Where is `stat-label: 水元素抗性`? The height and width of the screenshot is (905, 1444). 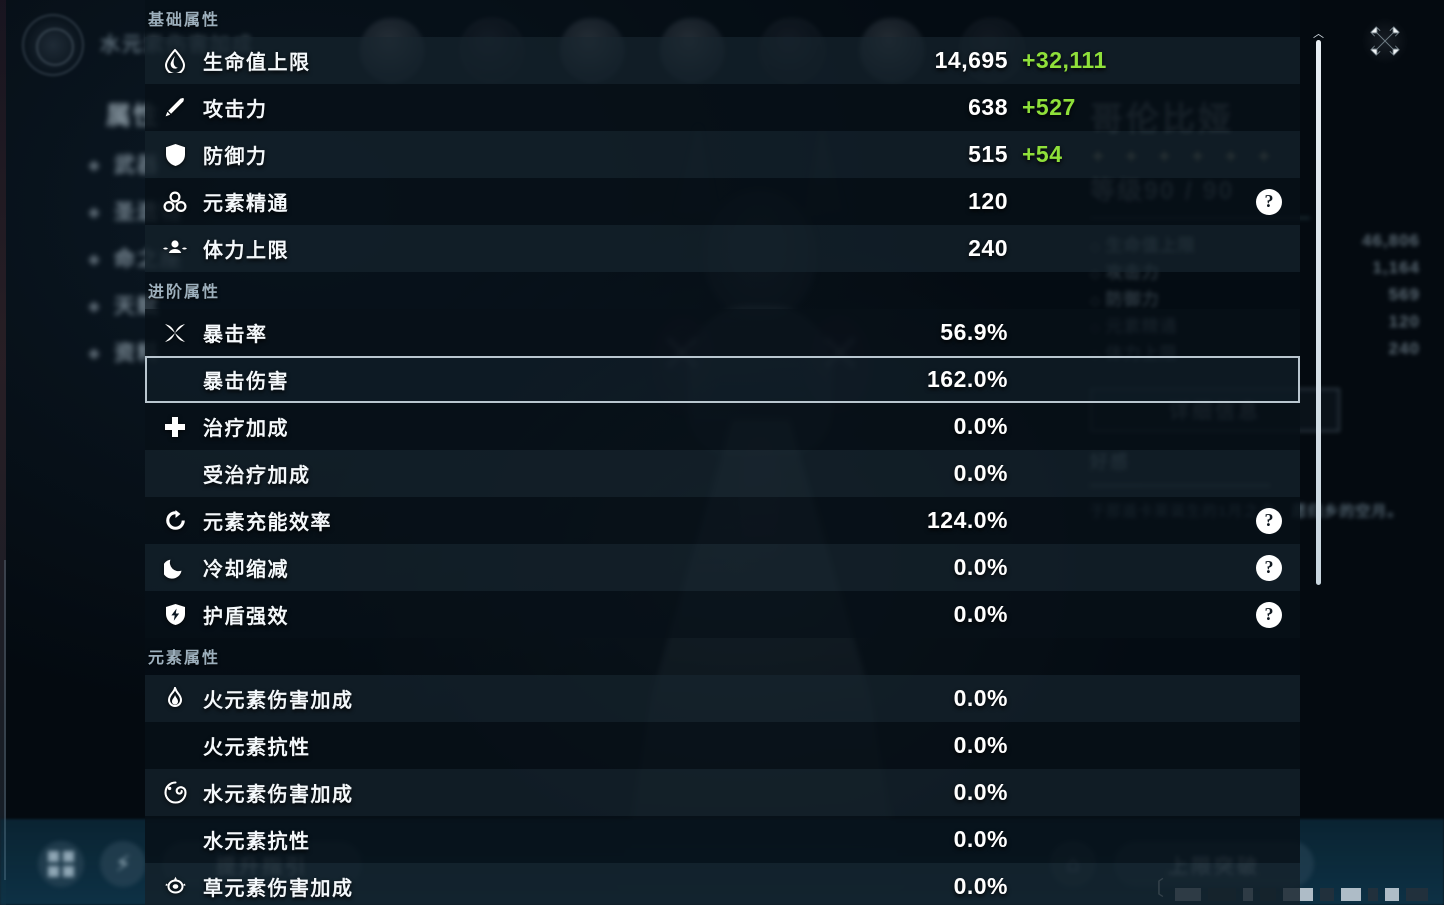 stat-label: 水元素抗性 is located at coordinates (257, 842).